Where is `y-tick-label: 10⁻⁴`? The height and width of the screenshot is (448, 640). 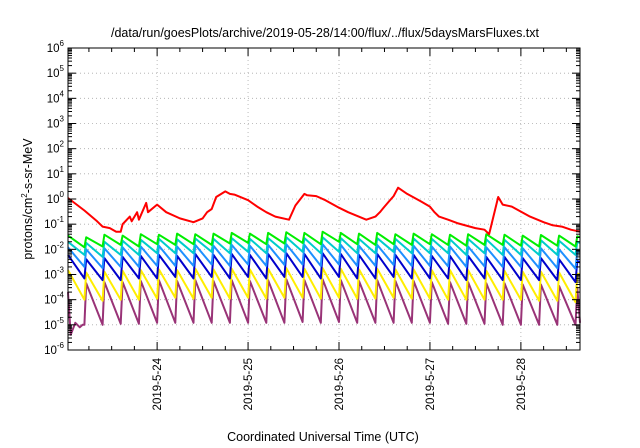 y-tick-label: 10⁻⁴ is located at coordinates (54, 299).